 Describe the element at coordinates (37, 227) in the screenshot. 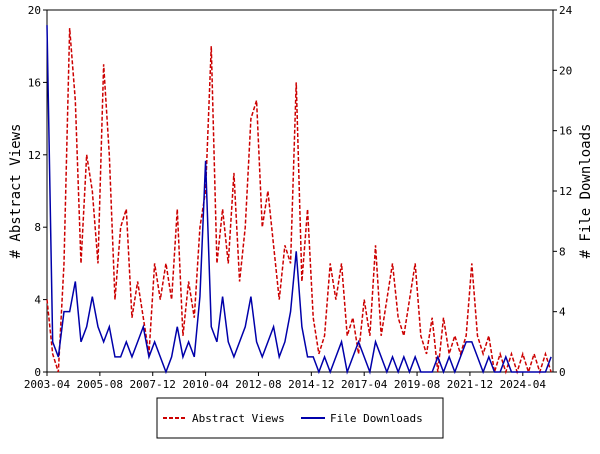

I see `y-tick-label: 8` at that location.